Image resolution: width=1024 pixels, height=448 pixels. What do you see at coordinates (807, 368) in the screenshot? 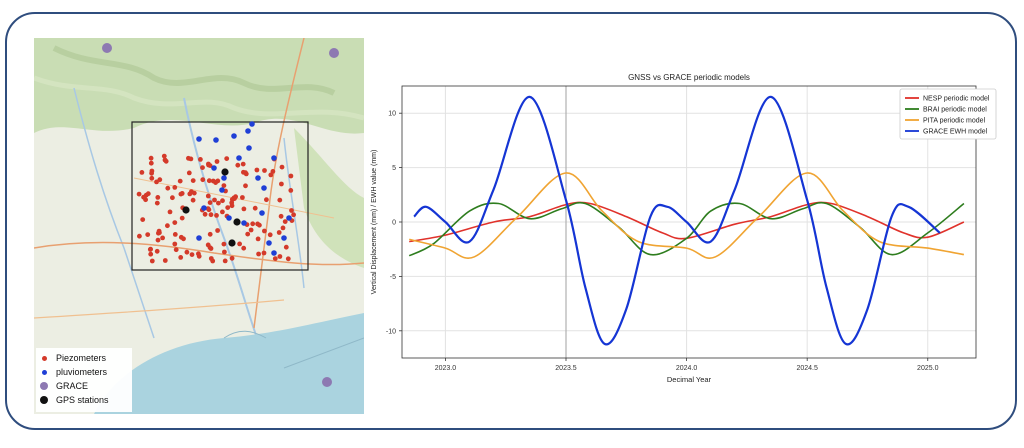
I see `x-tick-label: 2024.5` at bounding box center [807, 368].